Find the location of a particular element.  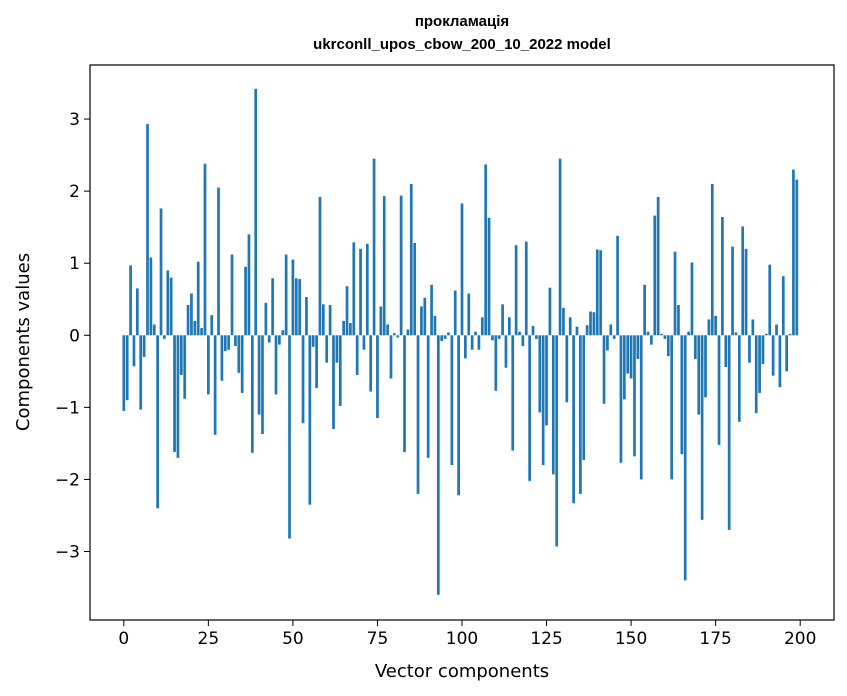

x-axis-ticks: 0 25 50 75 100 125 150 175 200 is located at coordinates (467, 634).